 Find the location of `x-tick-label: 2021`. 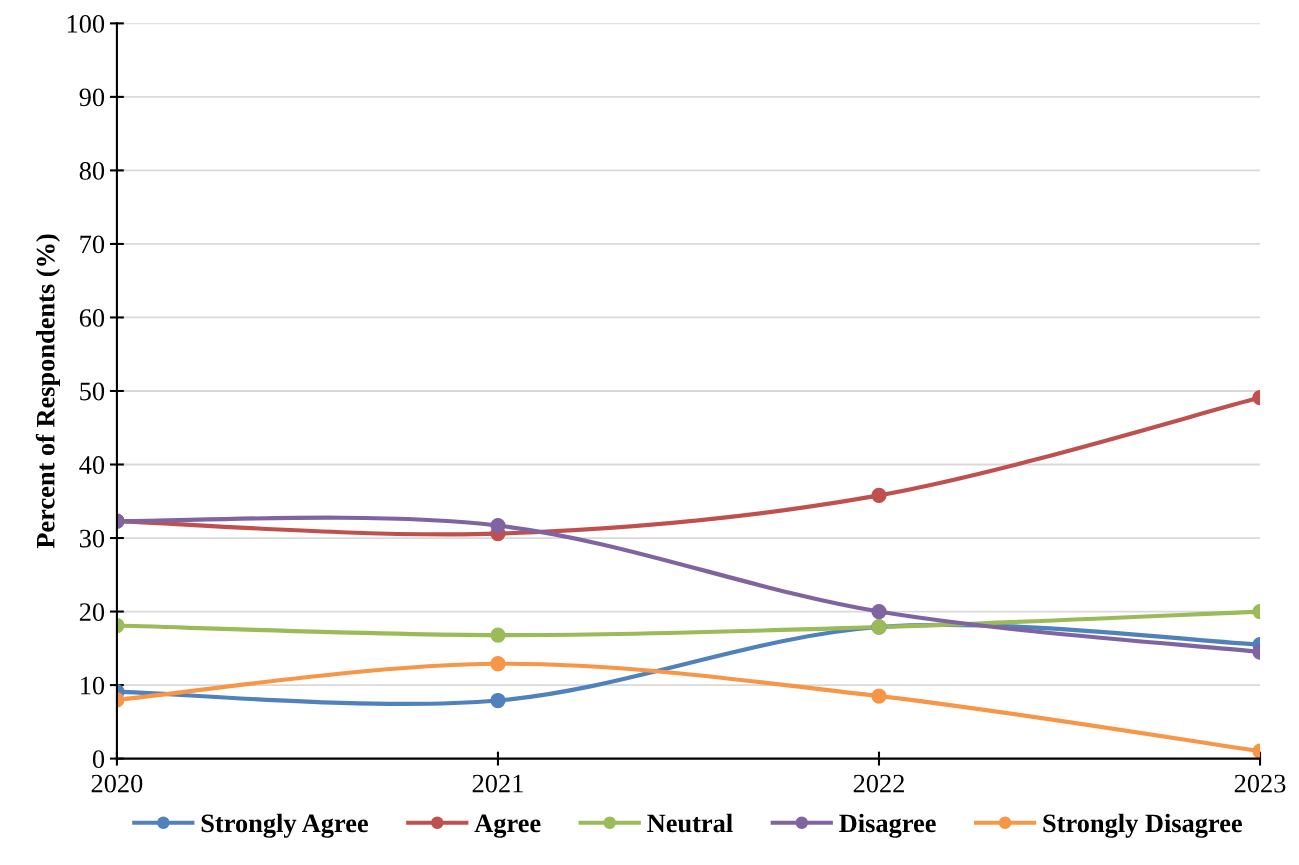

x-tick-label: 2021 is located at coordinates (497, 783).